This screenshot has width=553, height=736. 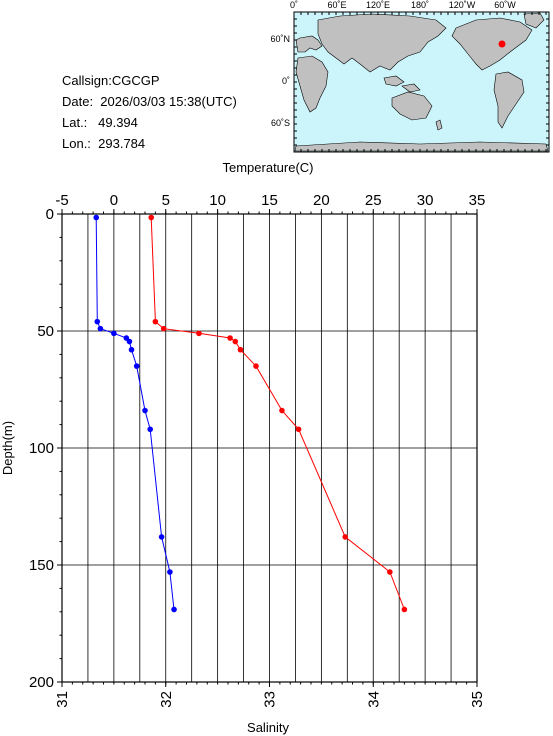 What do you see at coordinates (217, 200) in the screenshot?
I see `temperature-tick-label: 10` at bounding box center [217, 200].